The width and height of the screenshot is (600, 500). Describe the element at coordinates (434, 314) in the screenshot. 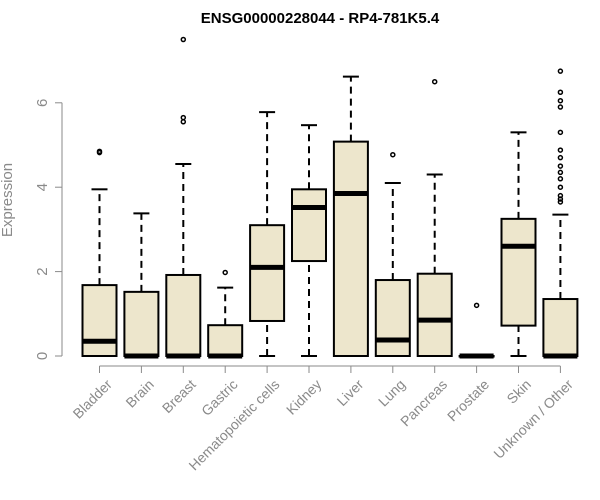

I see `box-pancreas` at that location.